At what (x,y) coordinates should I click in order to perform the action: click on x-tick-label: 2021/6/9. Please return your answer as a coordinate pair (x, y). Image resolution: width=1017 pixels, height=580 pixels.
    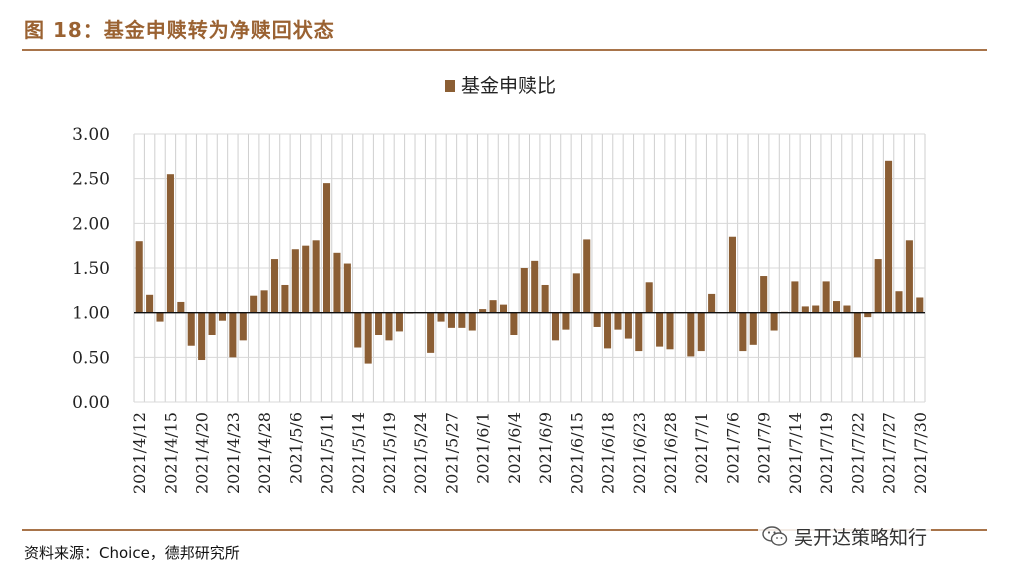
    Looking at the image, I should click on (545, 448).